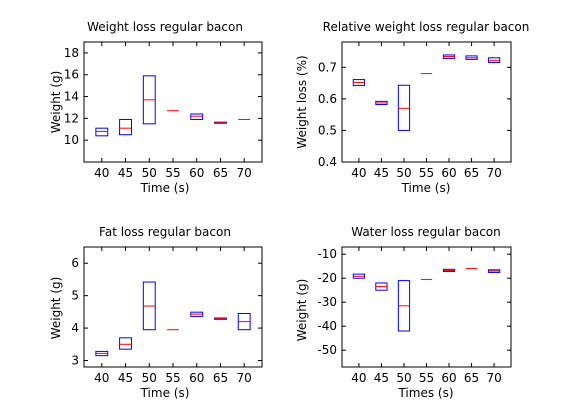  I want to click on y-tick-label: 0.7, so click(327, 67).